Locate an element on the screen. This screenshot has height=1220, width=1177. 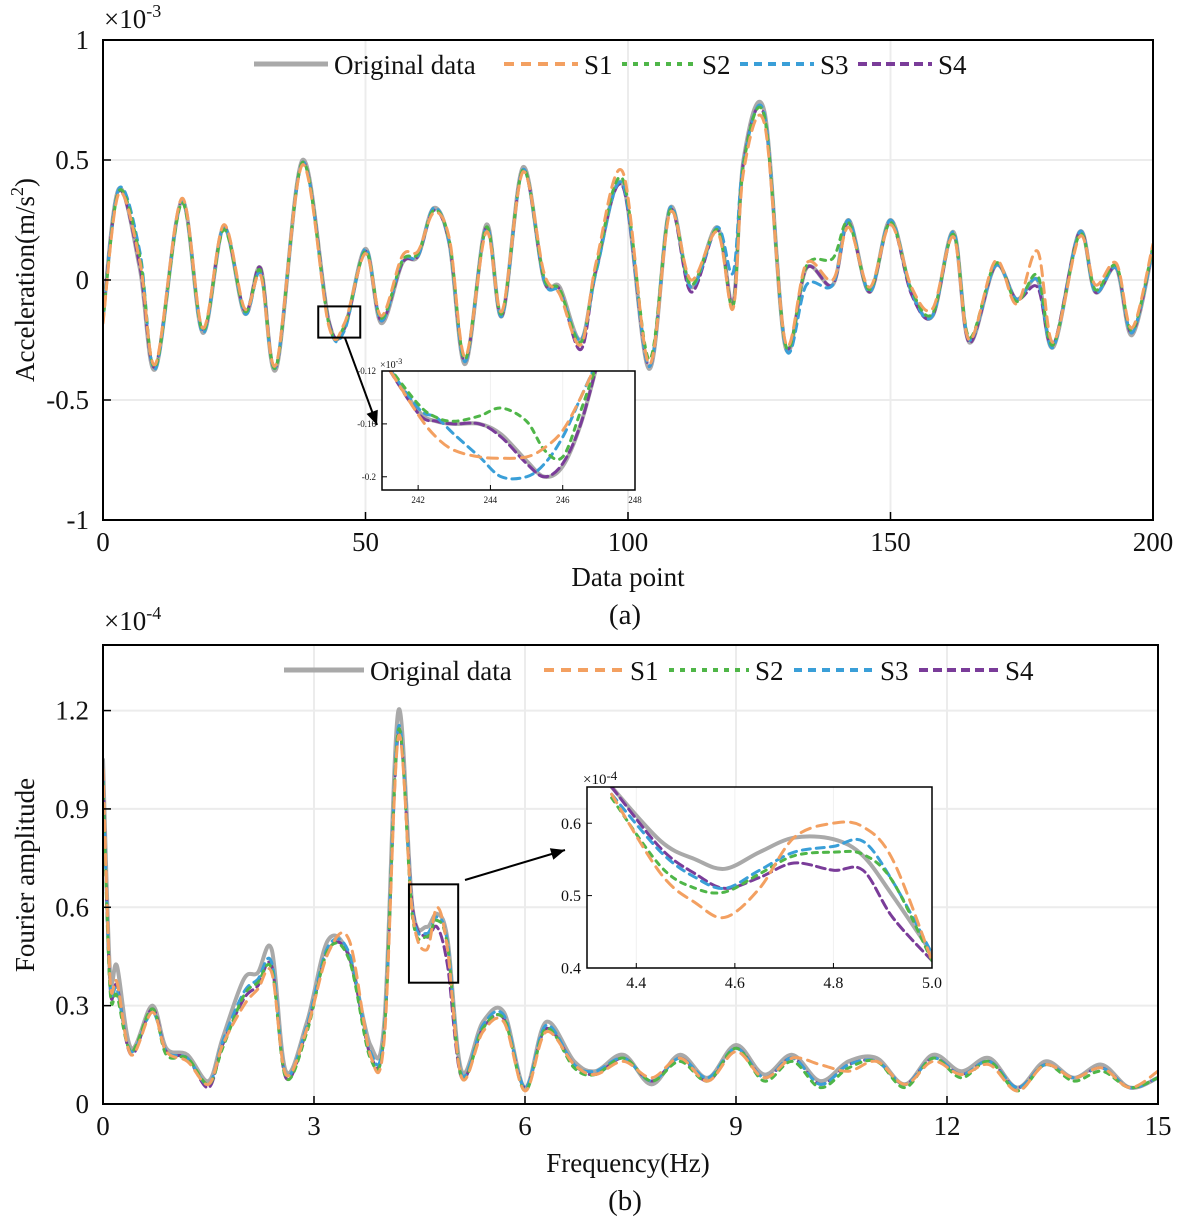
panel-a-zoom-box is located at coordinates (347, 365).